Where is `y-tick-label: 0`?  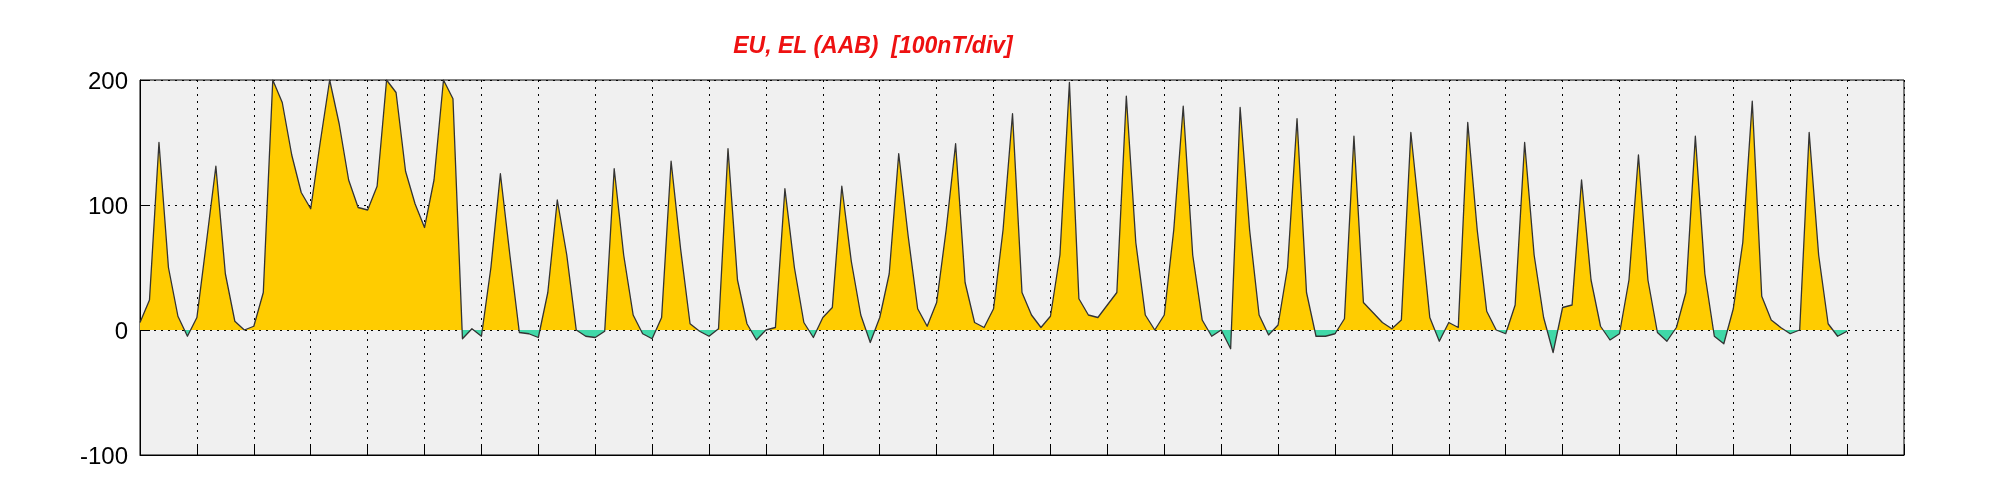 y-tick-label: 0 is located at coordinates (121, 330).